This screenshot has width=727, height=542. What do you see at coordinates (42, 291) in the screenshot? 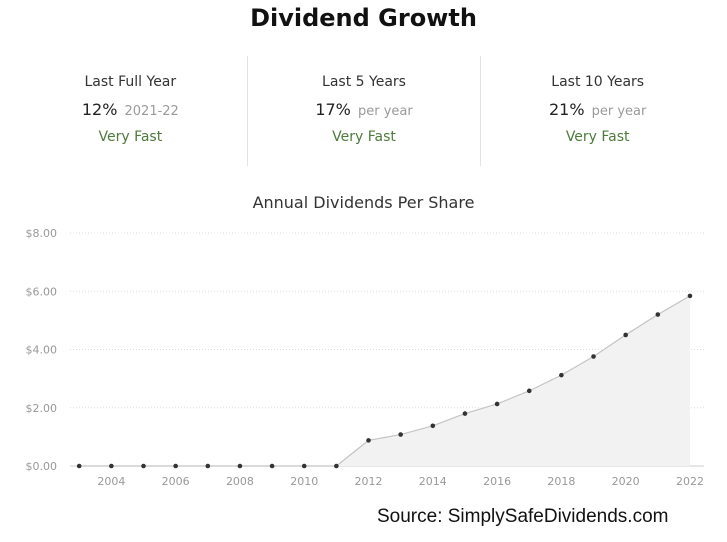
I see `y-tick-label: $6.00` at bounding box center [42, 291].